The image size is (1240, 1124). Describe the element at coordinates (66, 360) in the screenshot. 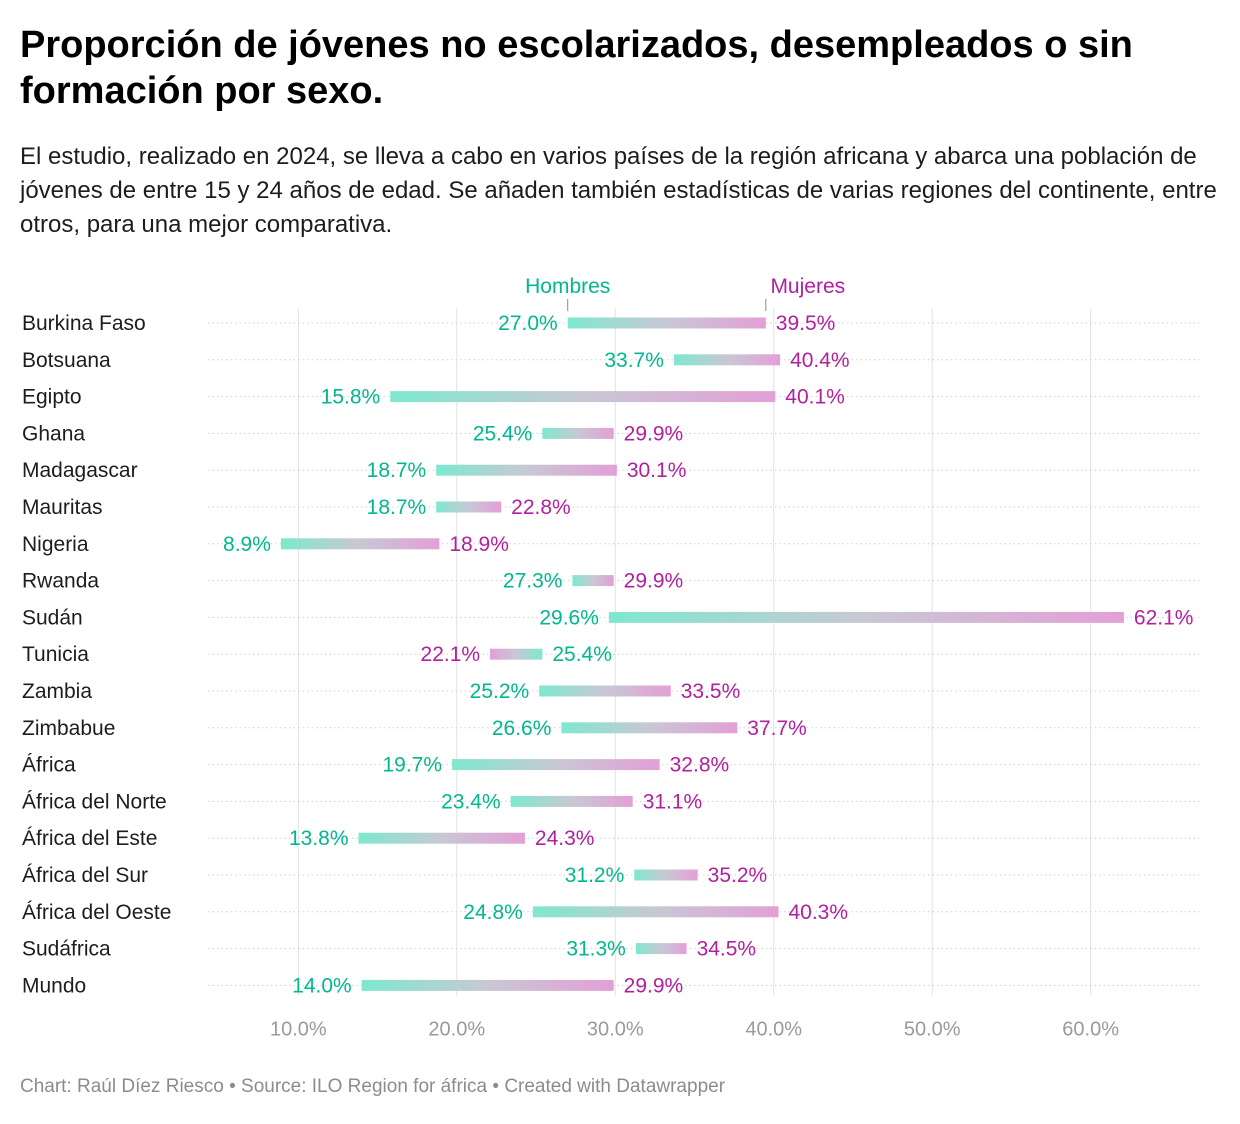

I see `category-label: Botsuana` at that location.